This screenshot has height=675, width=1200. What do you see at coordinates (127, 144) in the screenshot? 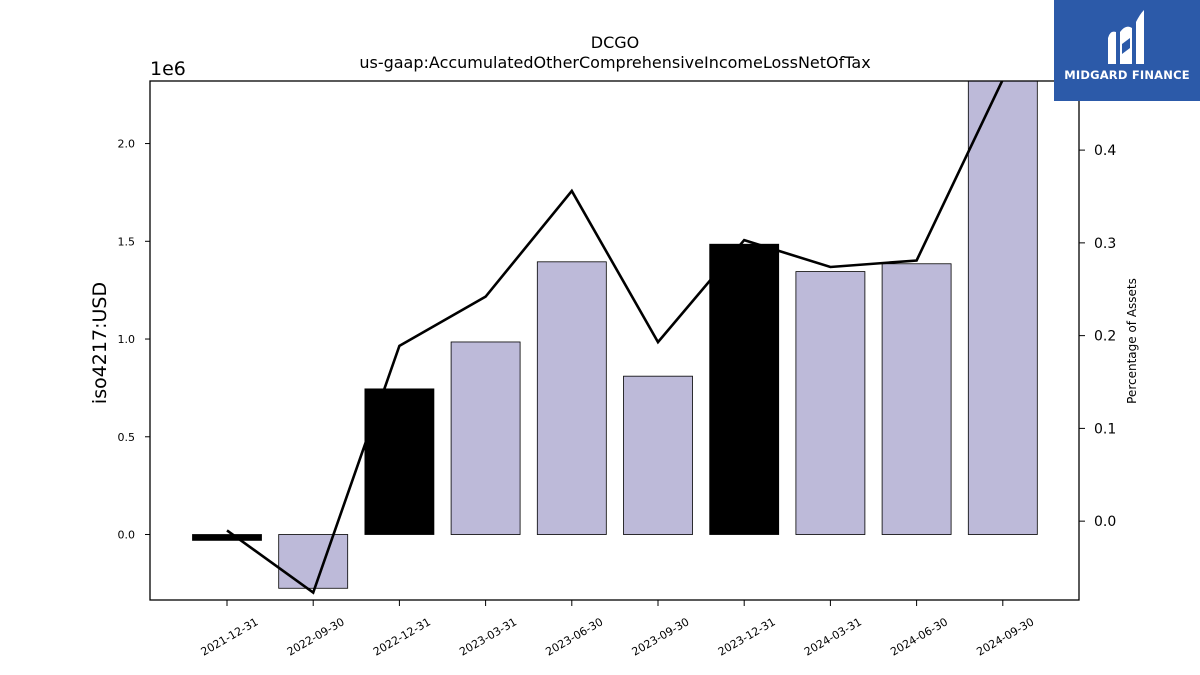
I see `y-tick-label: 2.0` at bounding box center [127, 144].